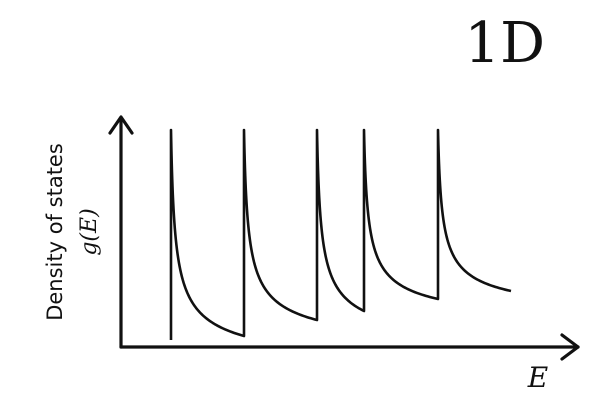 The height and width of the screenshot is (402, 604). What do you see at coordinates (121, 125) in the screenshot?
I see `y-axis-arrowhead` at bounding box center [121, 125].